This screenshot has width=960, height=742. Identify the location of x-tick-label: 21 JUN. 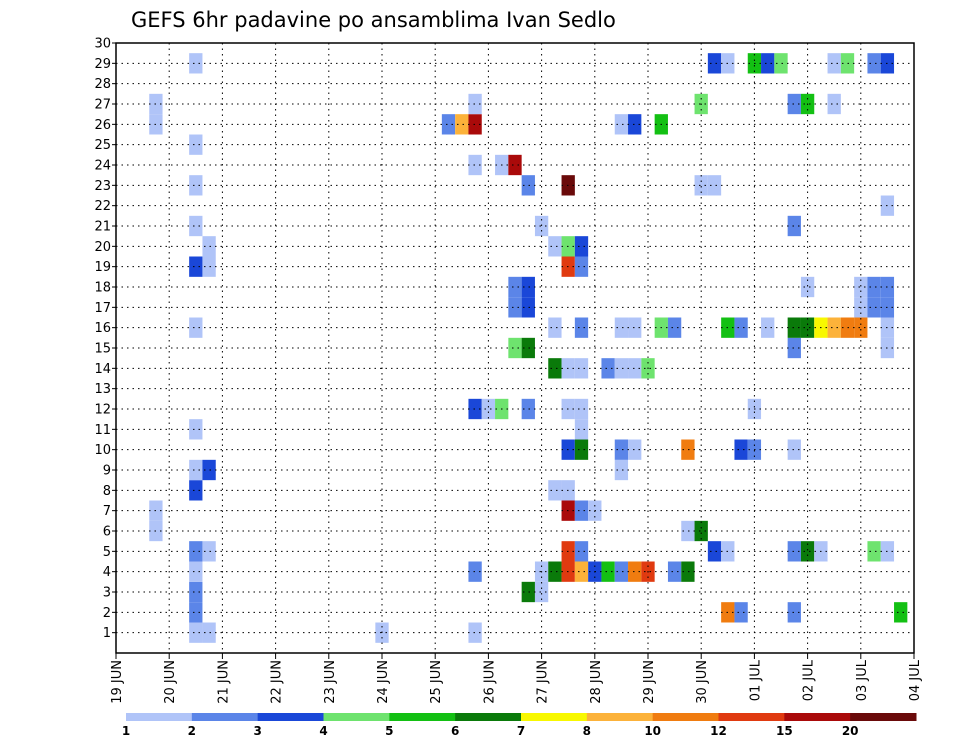
(223, 682).